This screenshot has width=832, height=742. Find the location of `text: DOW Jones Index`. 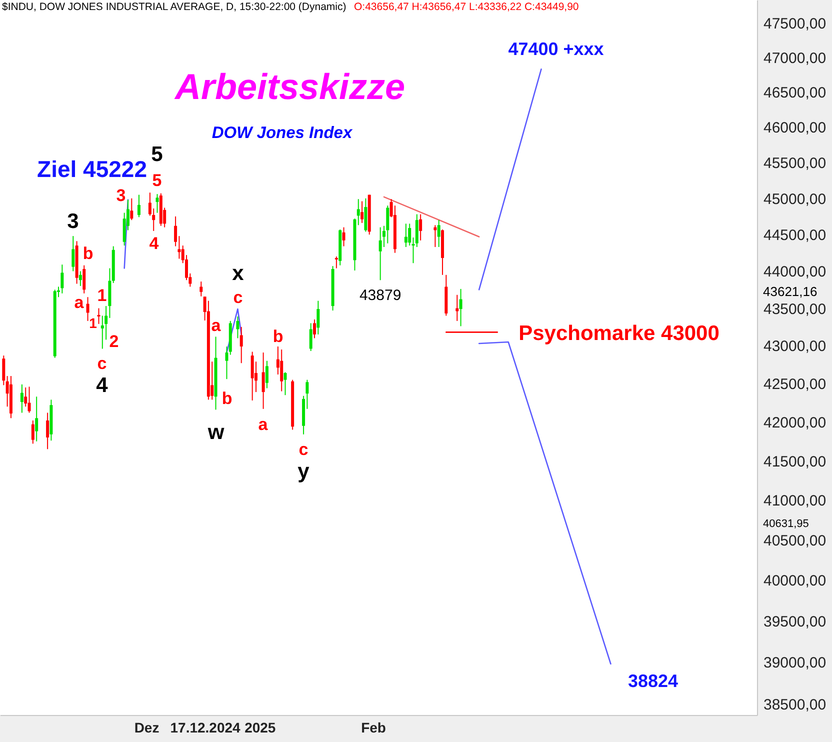

text: DOW Jones Index is located at coordinates (282, 133).